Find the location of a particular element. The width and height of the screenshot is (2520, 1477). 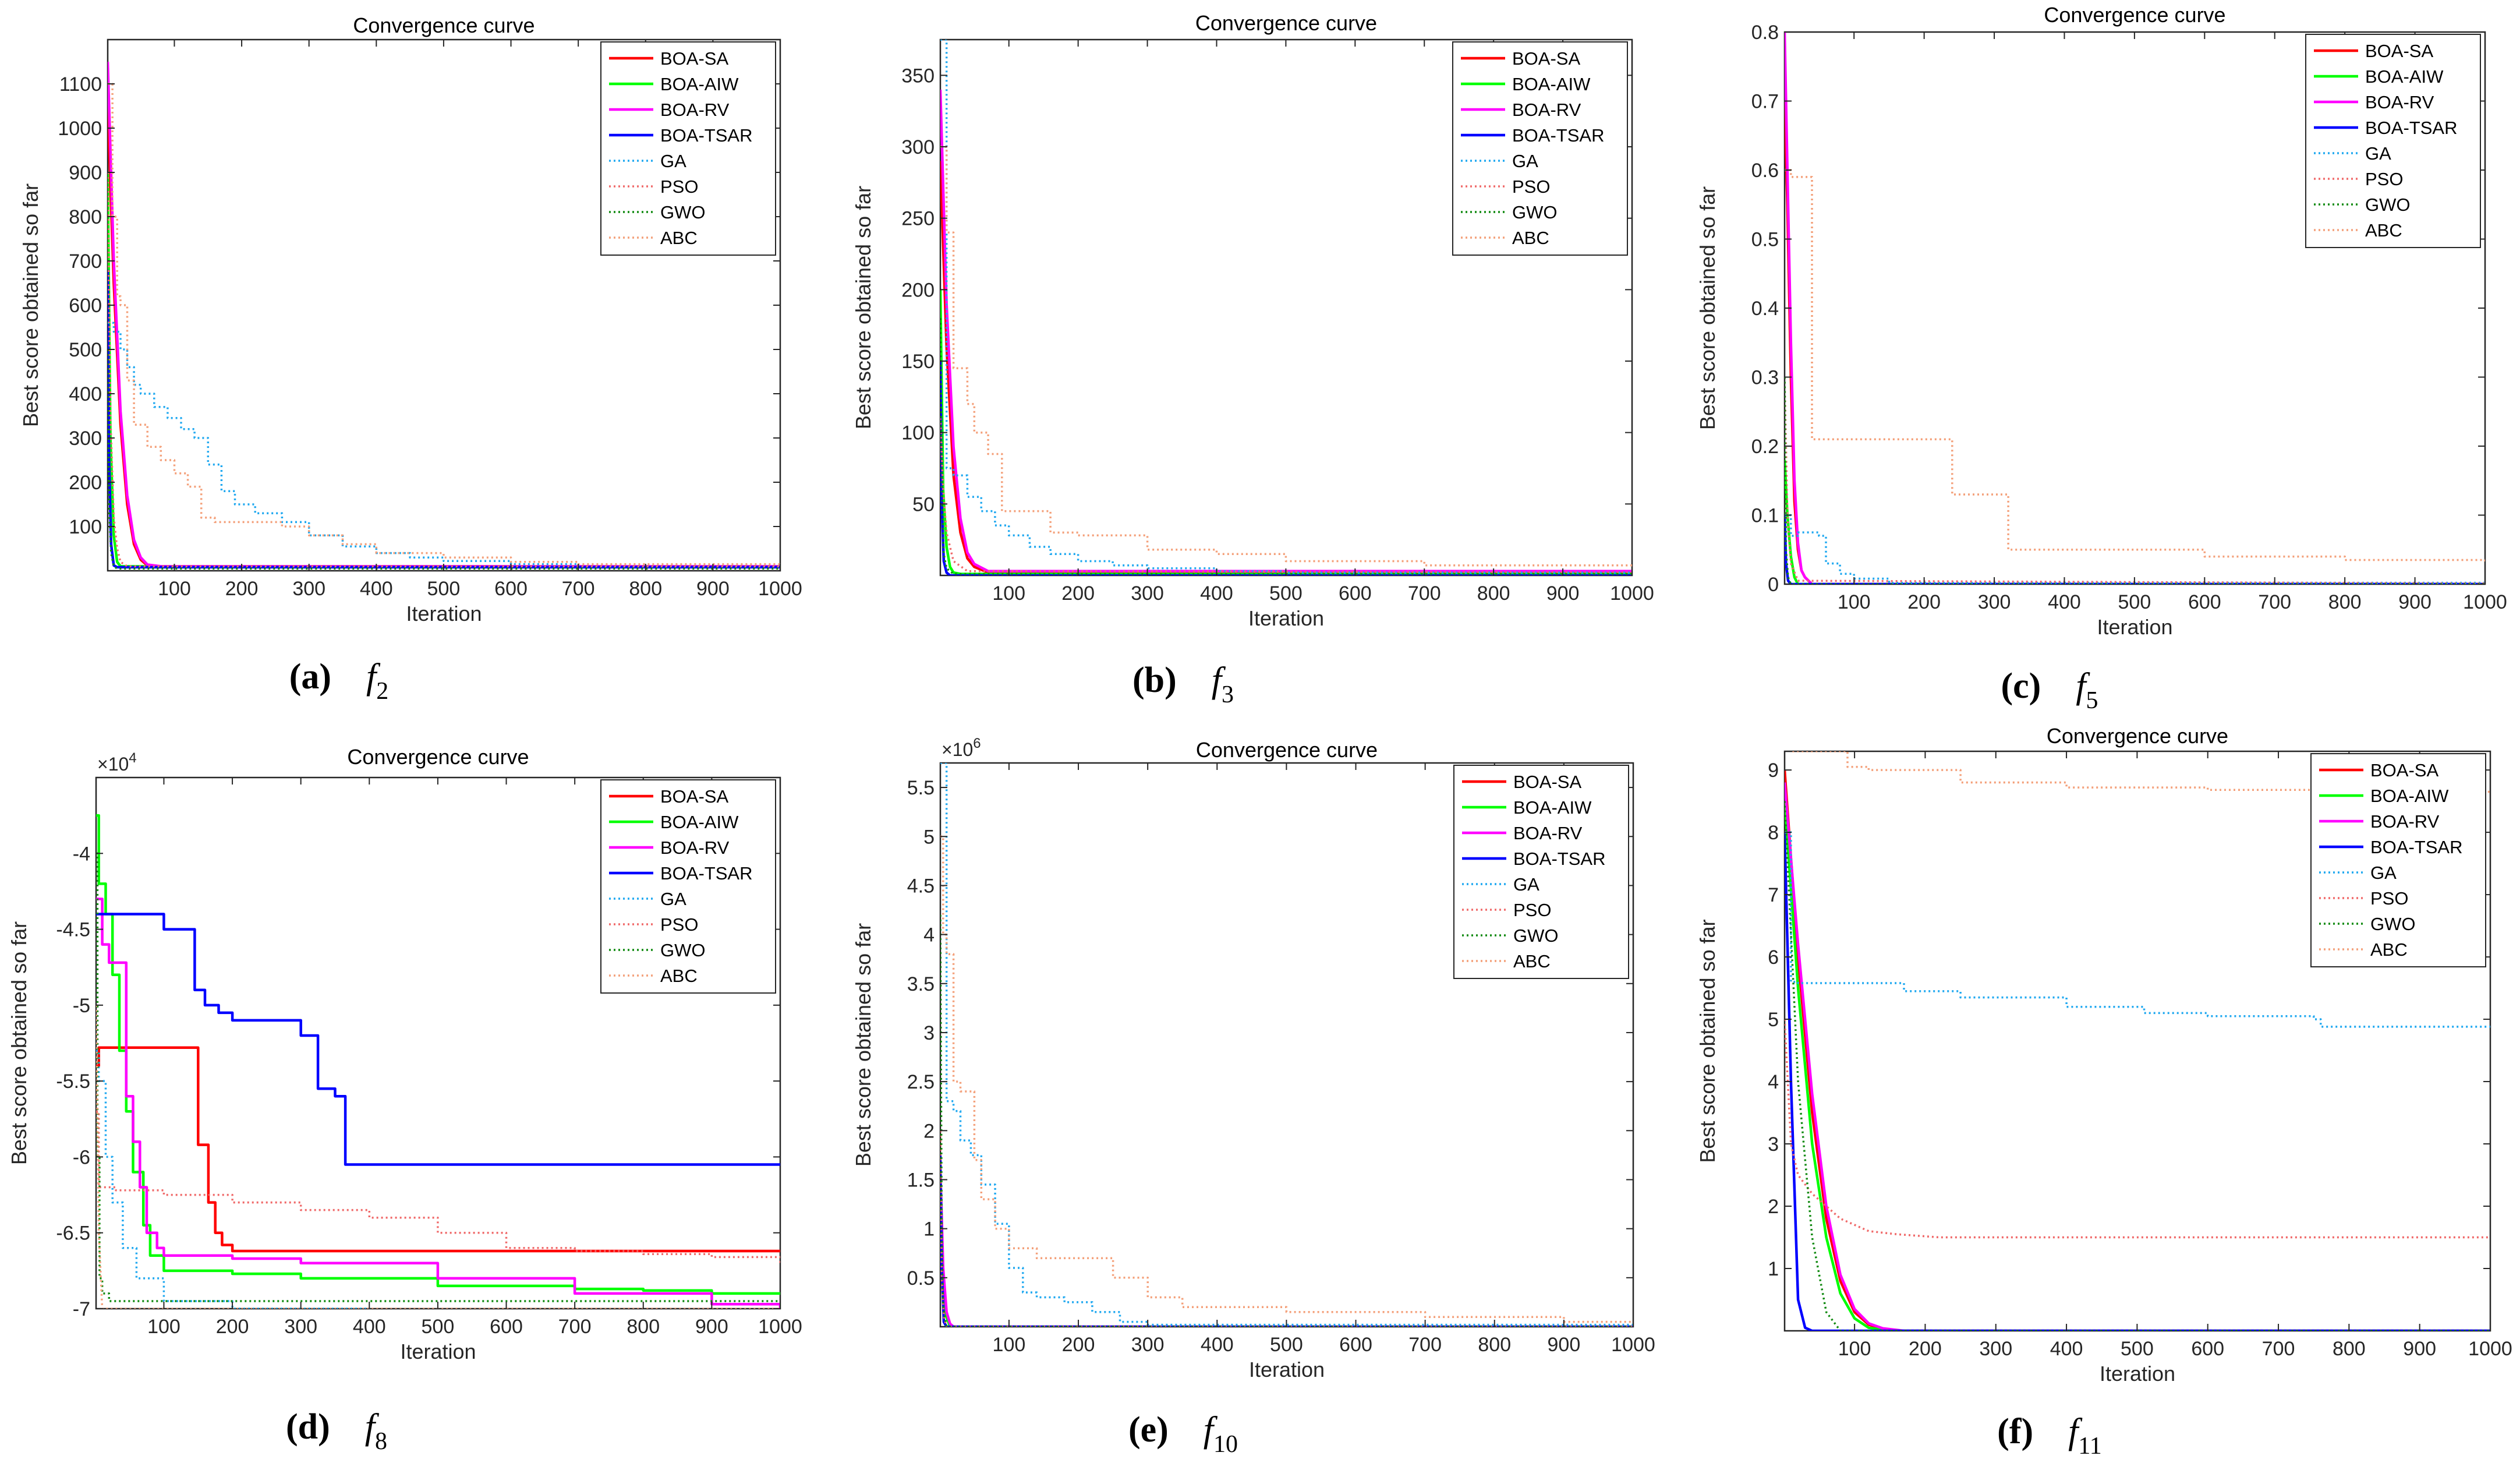

x-tick-label: 300 is located at coordinates (308, 589).